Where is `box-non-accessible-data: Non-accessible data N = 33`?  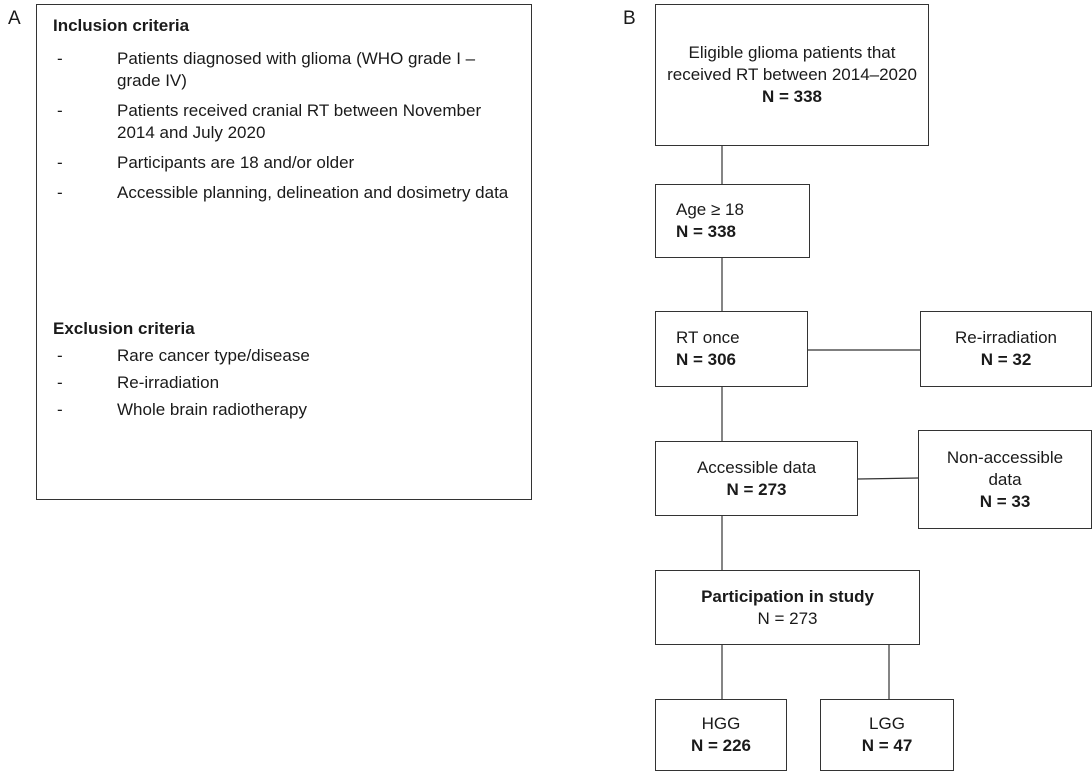
box-non-accessible-data: Non-accessible data N = 33 is located at coordinates (1005, 479).